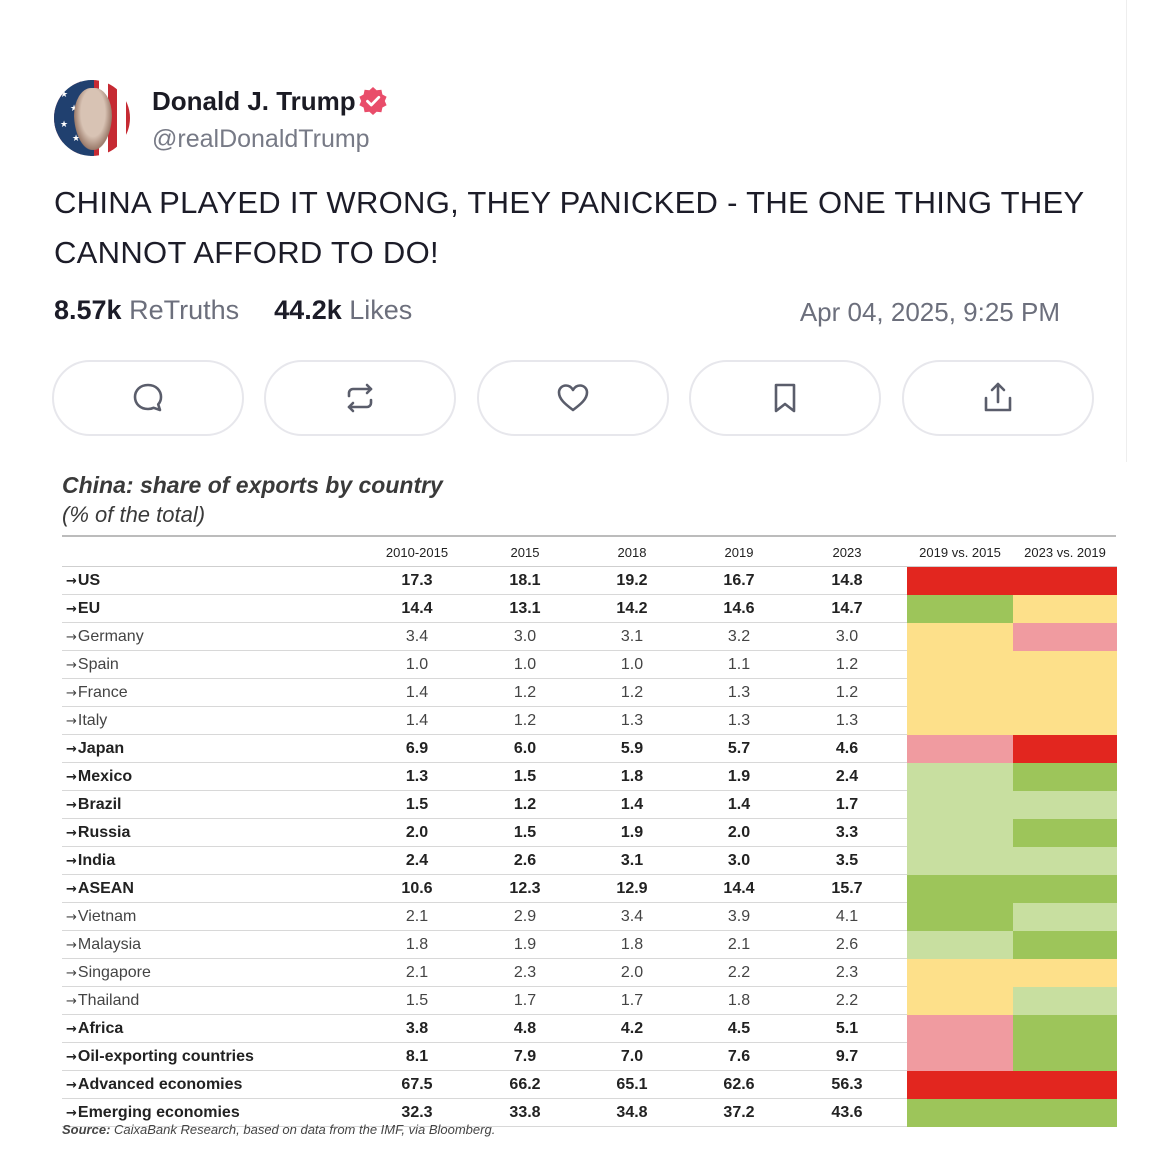 The height and width of the screenshot is (1176, 1160). I want to click on table-row: →Italy 1.4 1.2 1.3 1.3 1.3, so click(589, 720).